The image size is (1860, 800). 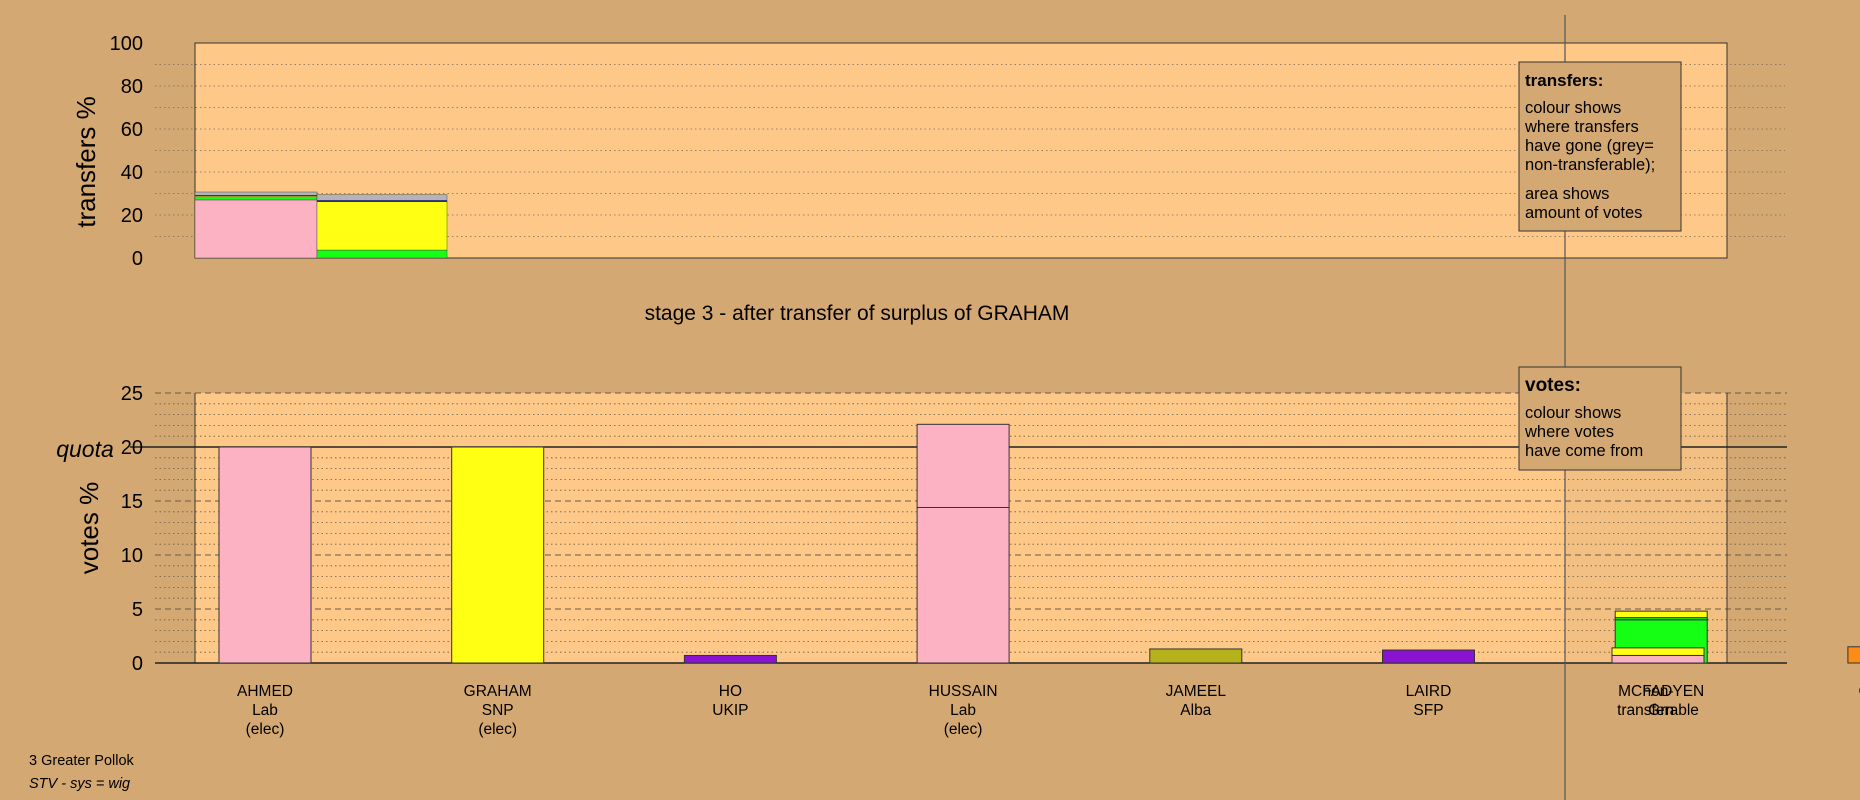 What do you see at coordinates (1553, 385) in the screenshot?
I see `legend-votes-title: votes:` at bounding box center [1553, 385].